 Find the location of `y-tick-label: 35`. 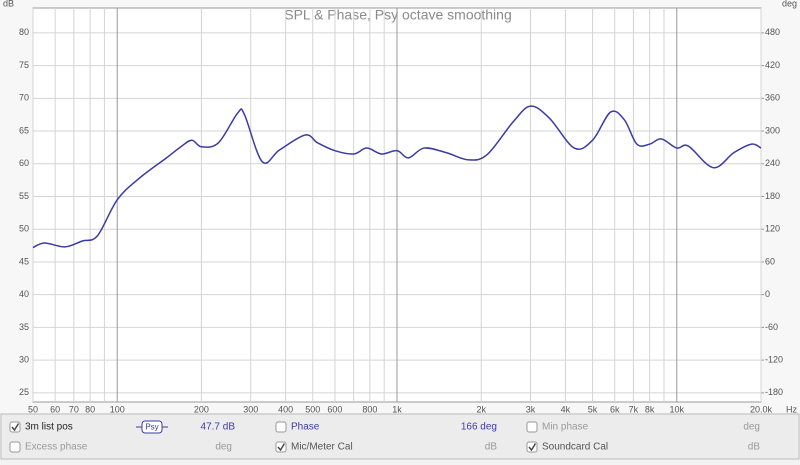

y-tick-label: 35 is located at coordinates (24, 327).